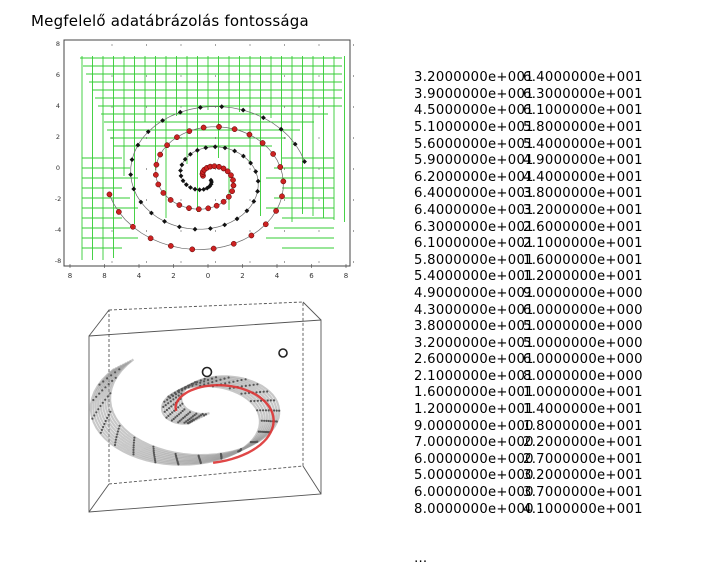 This screenshot has width=720, height=585. I want to click on table-row: 2.1000000e+0018.0000000e+000, so click(528, 377).